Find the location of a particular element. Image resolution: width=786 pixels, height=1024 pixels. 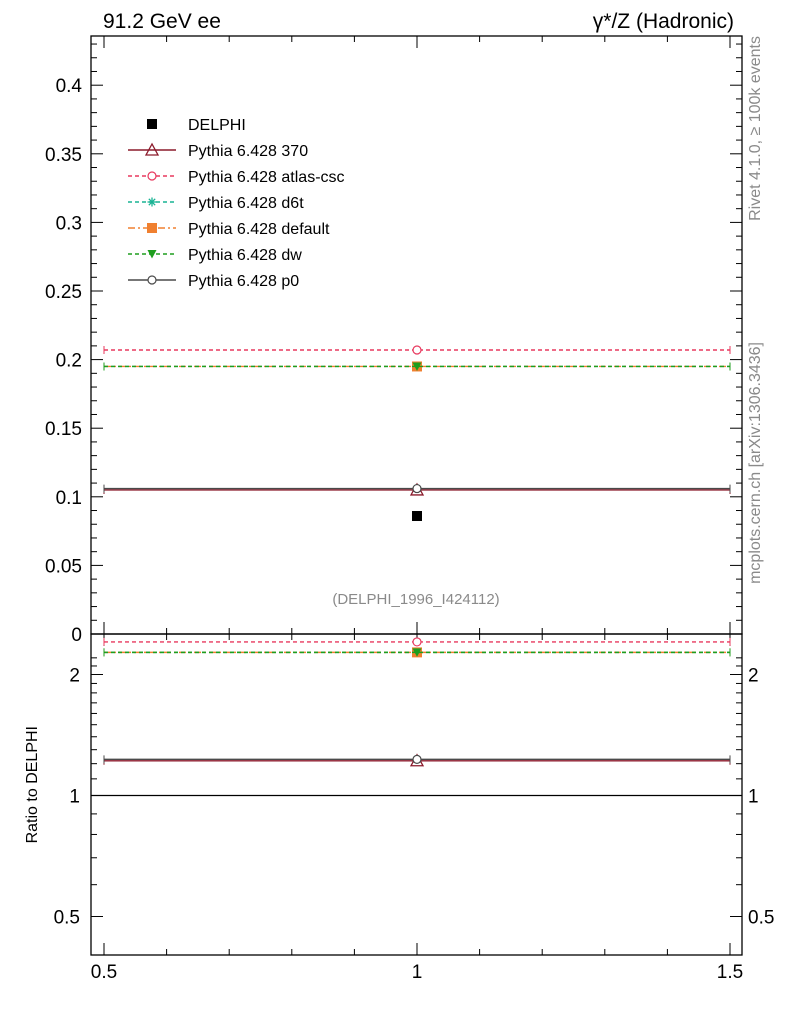

legend-entry-pythia-6-428-370: Pythia 6.428 370 is located at coordinates (218, 151).